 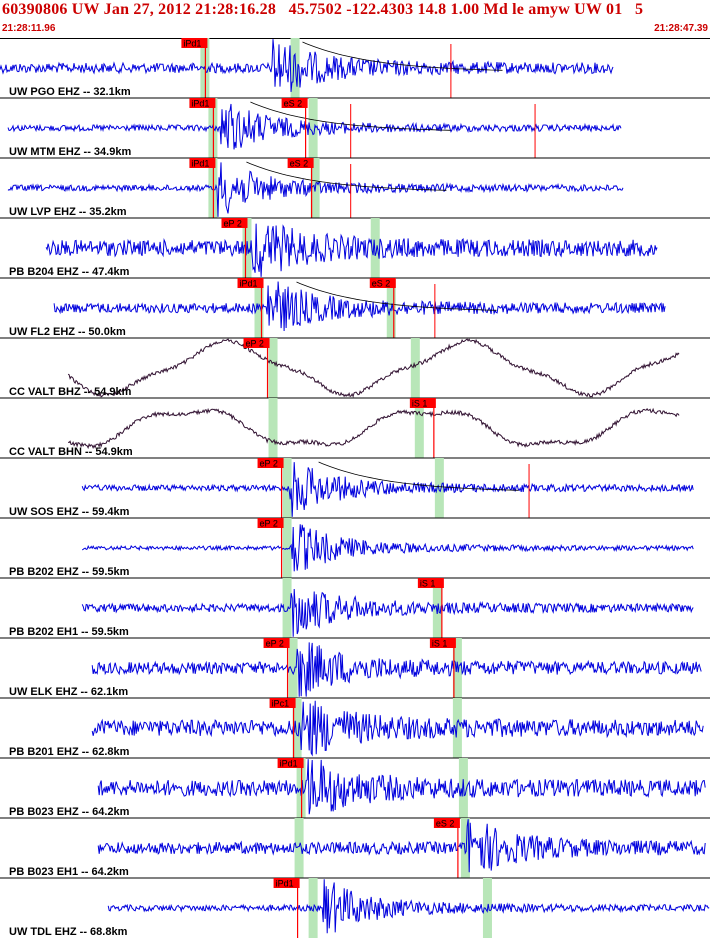 What do you see at coordinates (355, 907) in the screenshot?
I see `trace-row: iPd1 UW TDL EHZ -- 68.8km` at bounding box center [355, 907].